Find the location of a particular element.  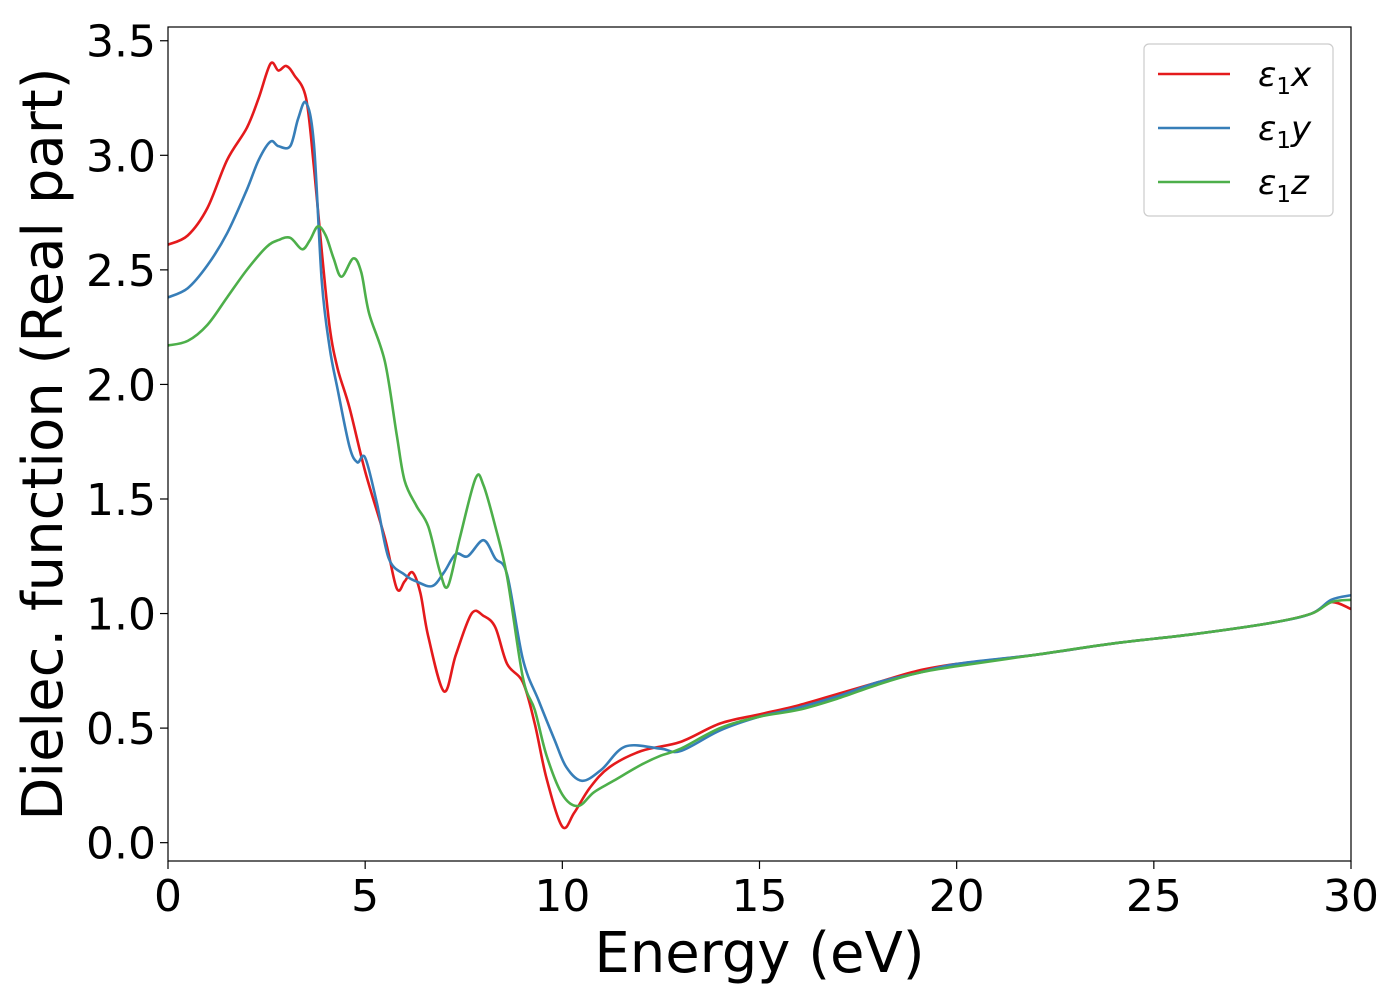

x-tick-label: 0 is located at coordinates (168, 896).